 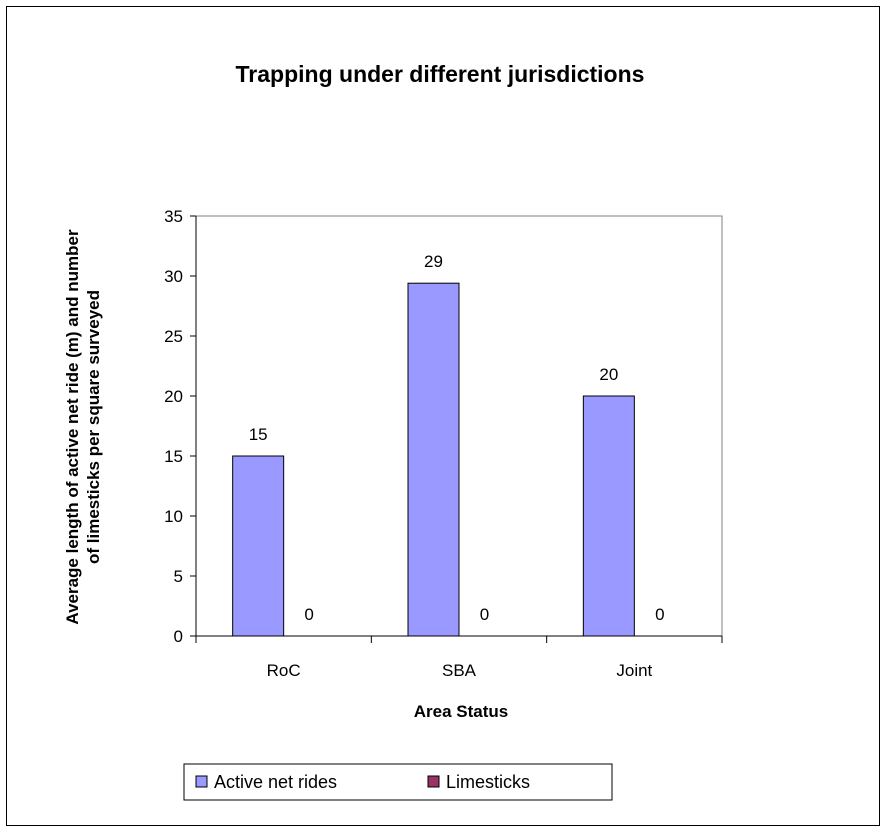 I want to click on y-tick-label: 25, so click(x=173, y=336).